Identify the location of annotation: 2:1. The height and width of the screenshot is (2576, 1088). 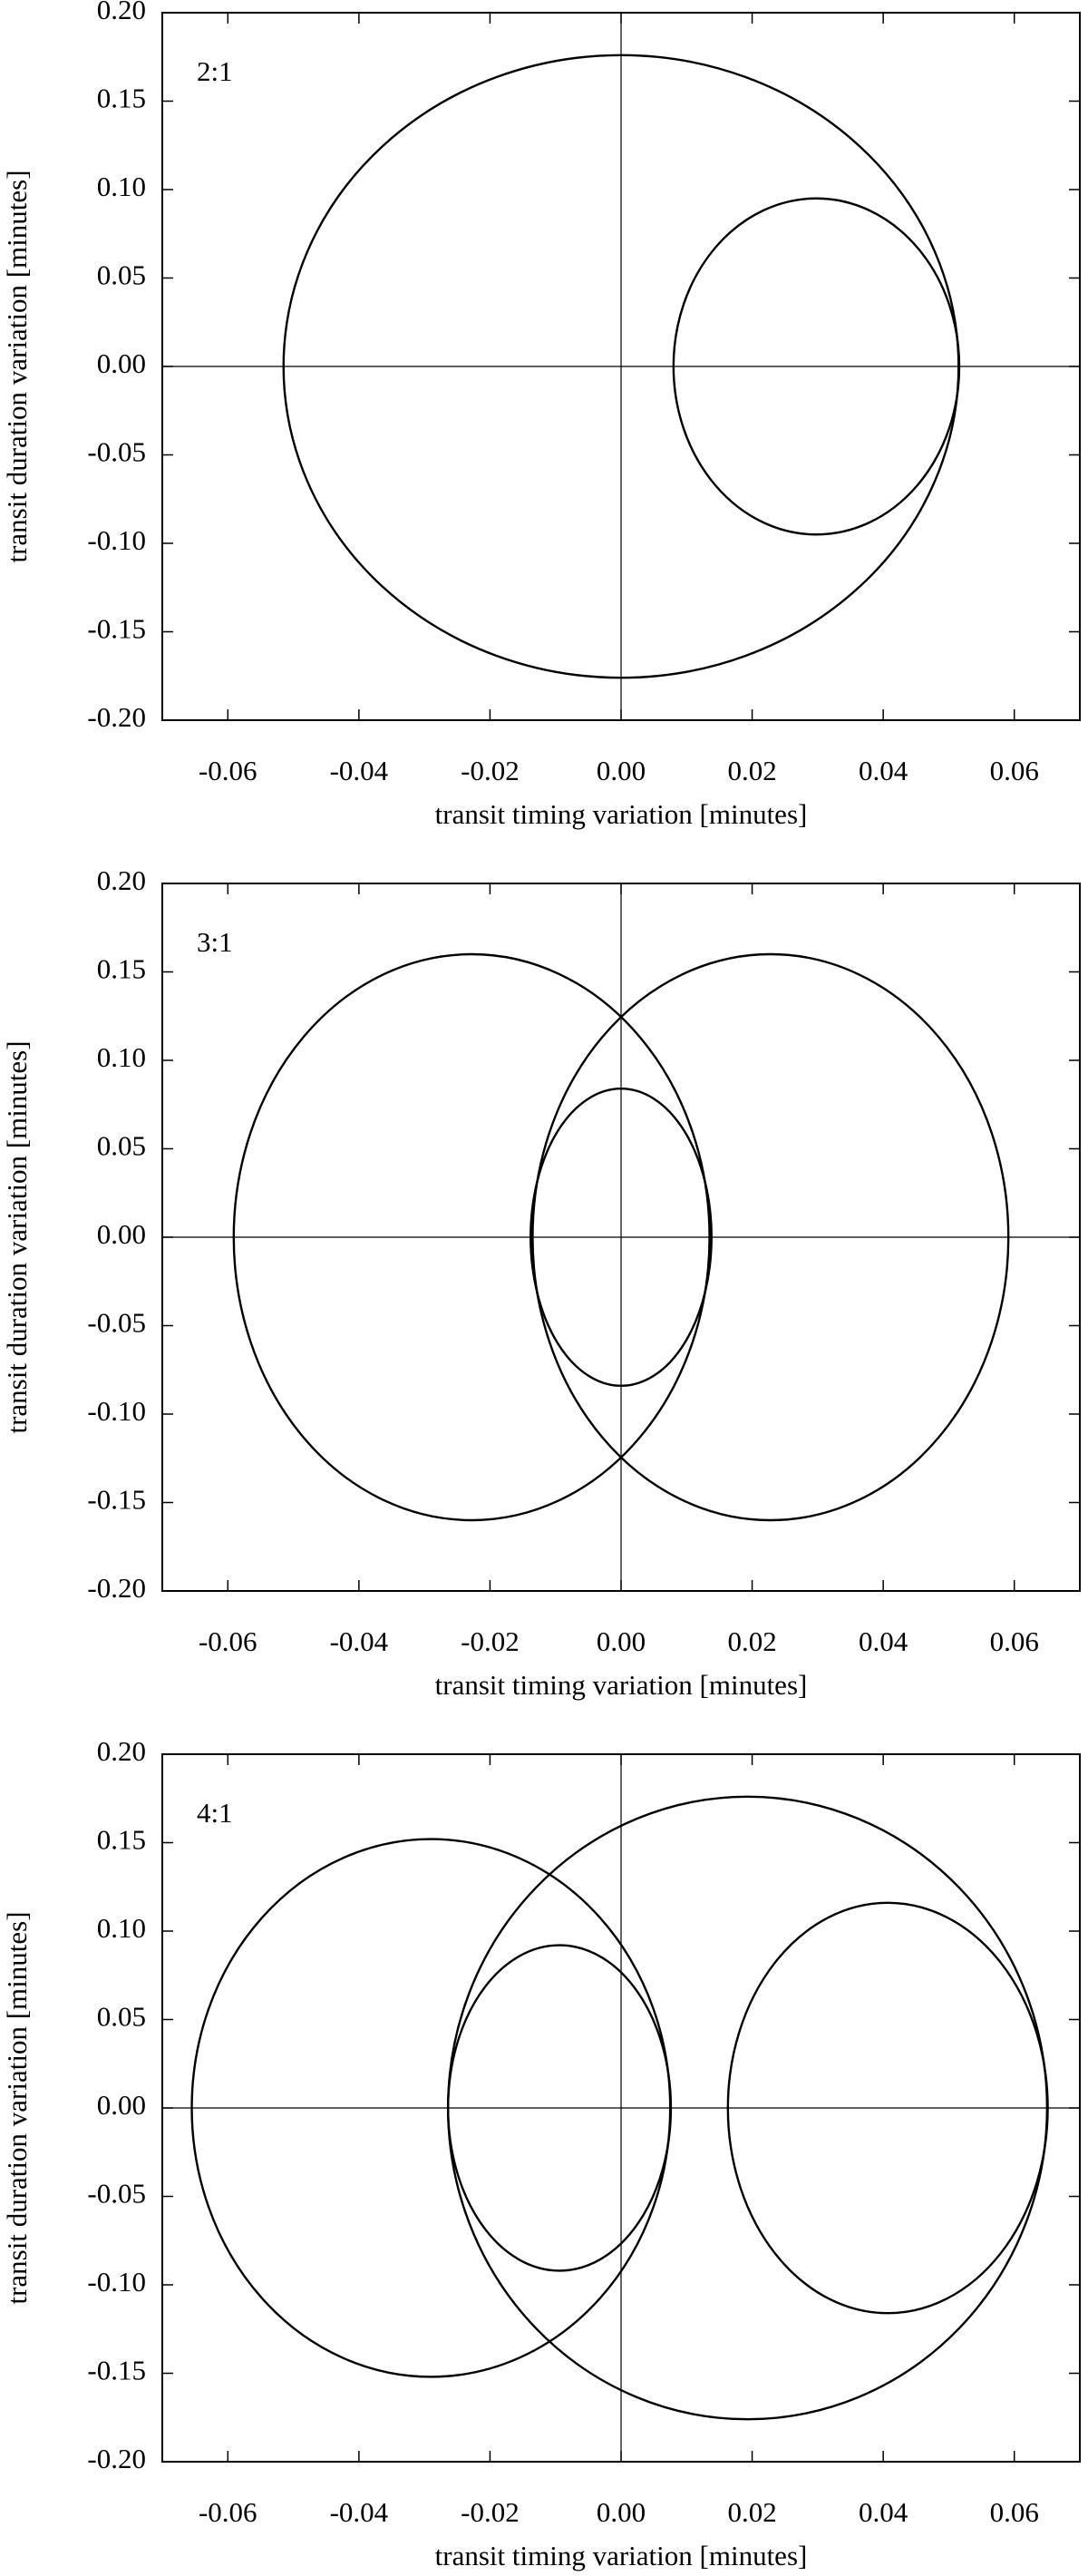
(215, 71).